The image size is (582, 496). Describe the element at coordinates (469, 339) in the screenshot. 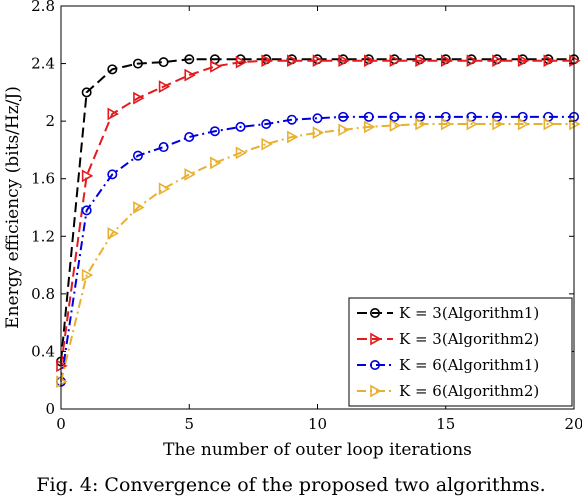

I see `legend-label: K = 3(Algorithm2)` at that location.